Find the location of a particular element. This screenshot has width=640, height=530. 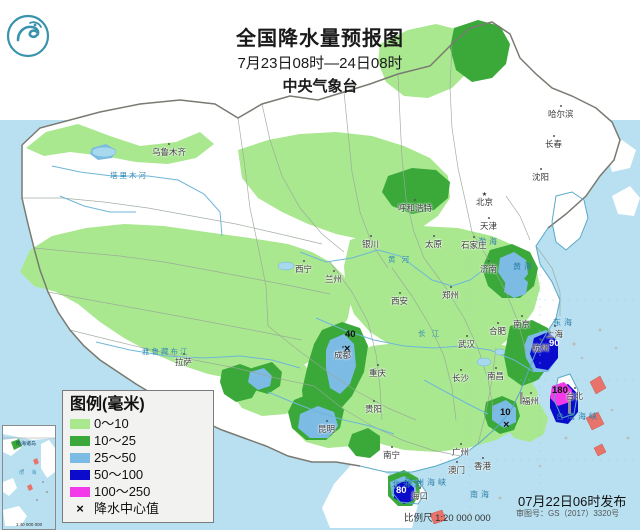

legend-label-0: 0～10 is located at coordinates (111, 423).